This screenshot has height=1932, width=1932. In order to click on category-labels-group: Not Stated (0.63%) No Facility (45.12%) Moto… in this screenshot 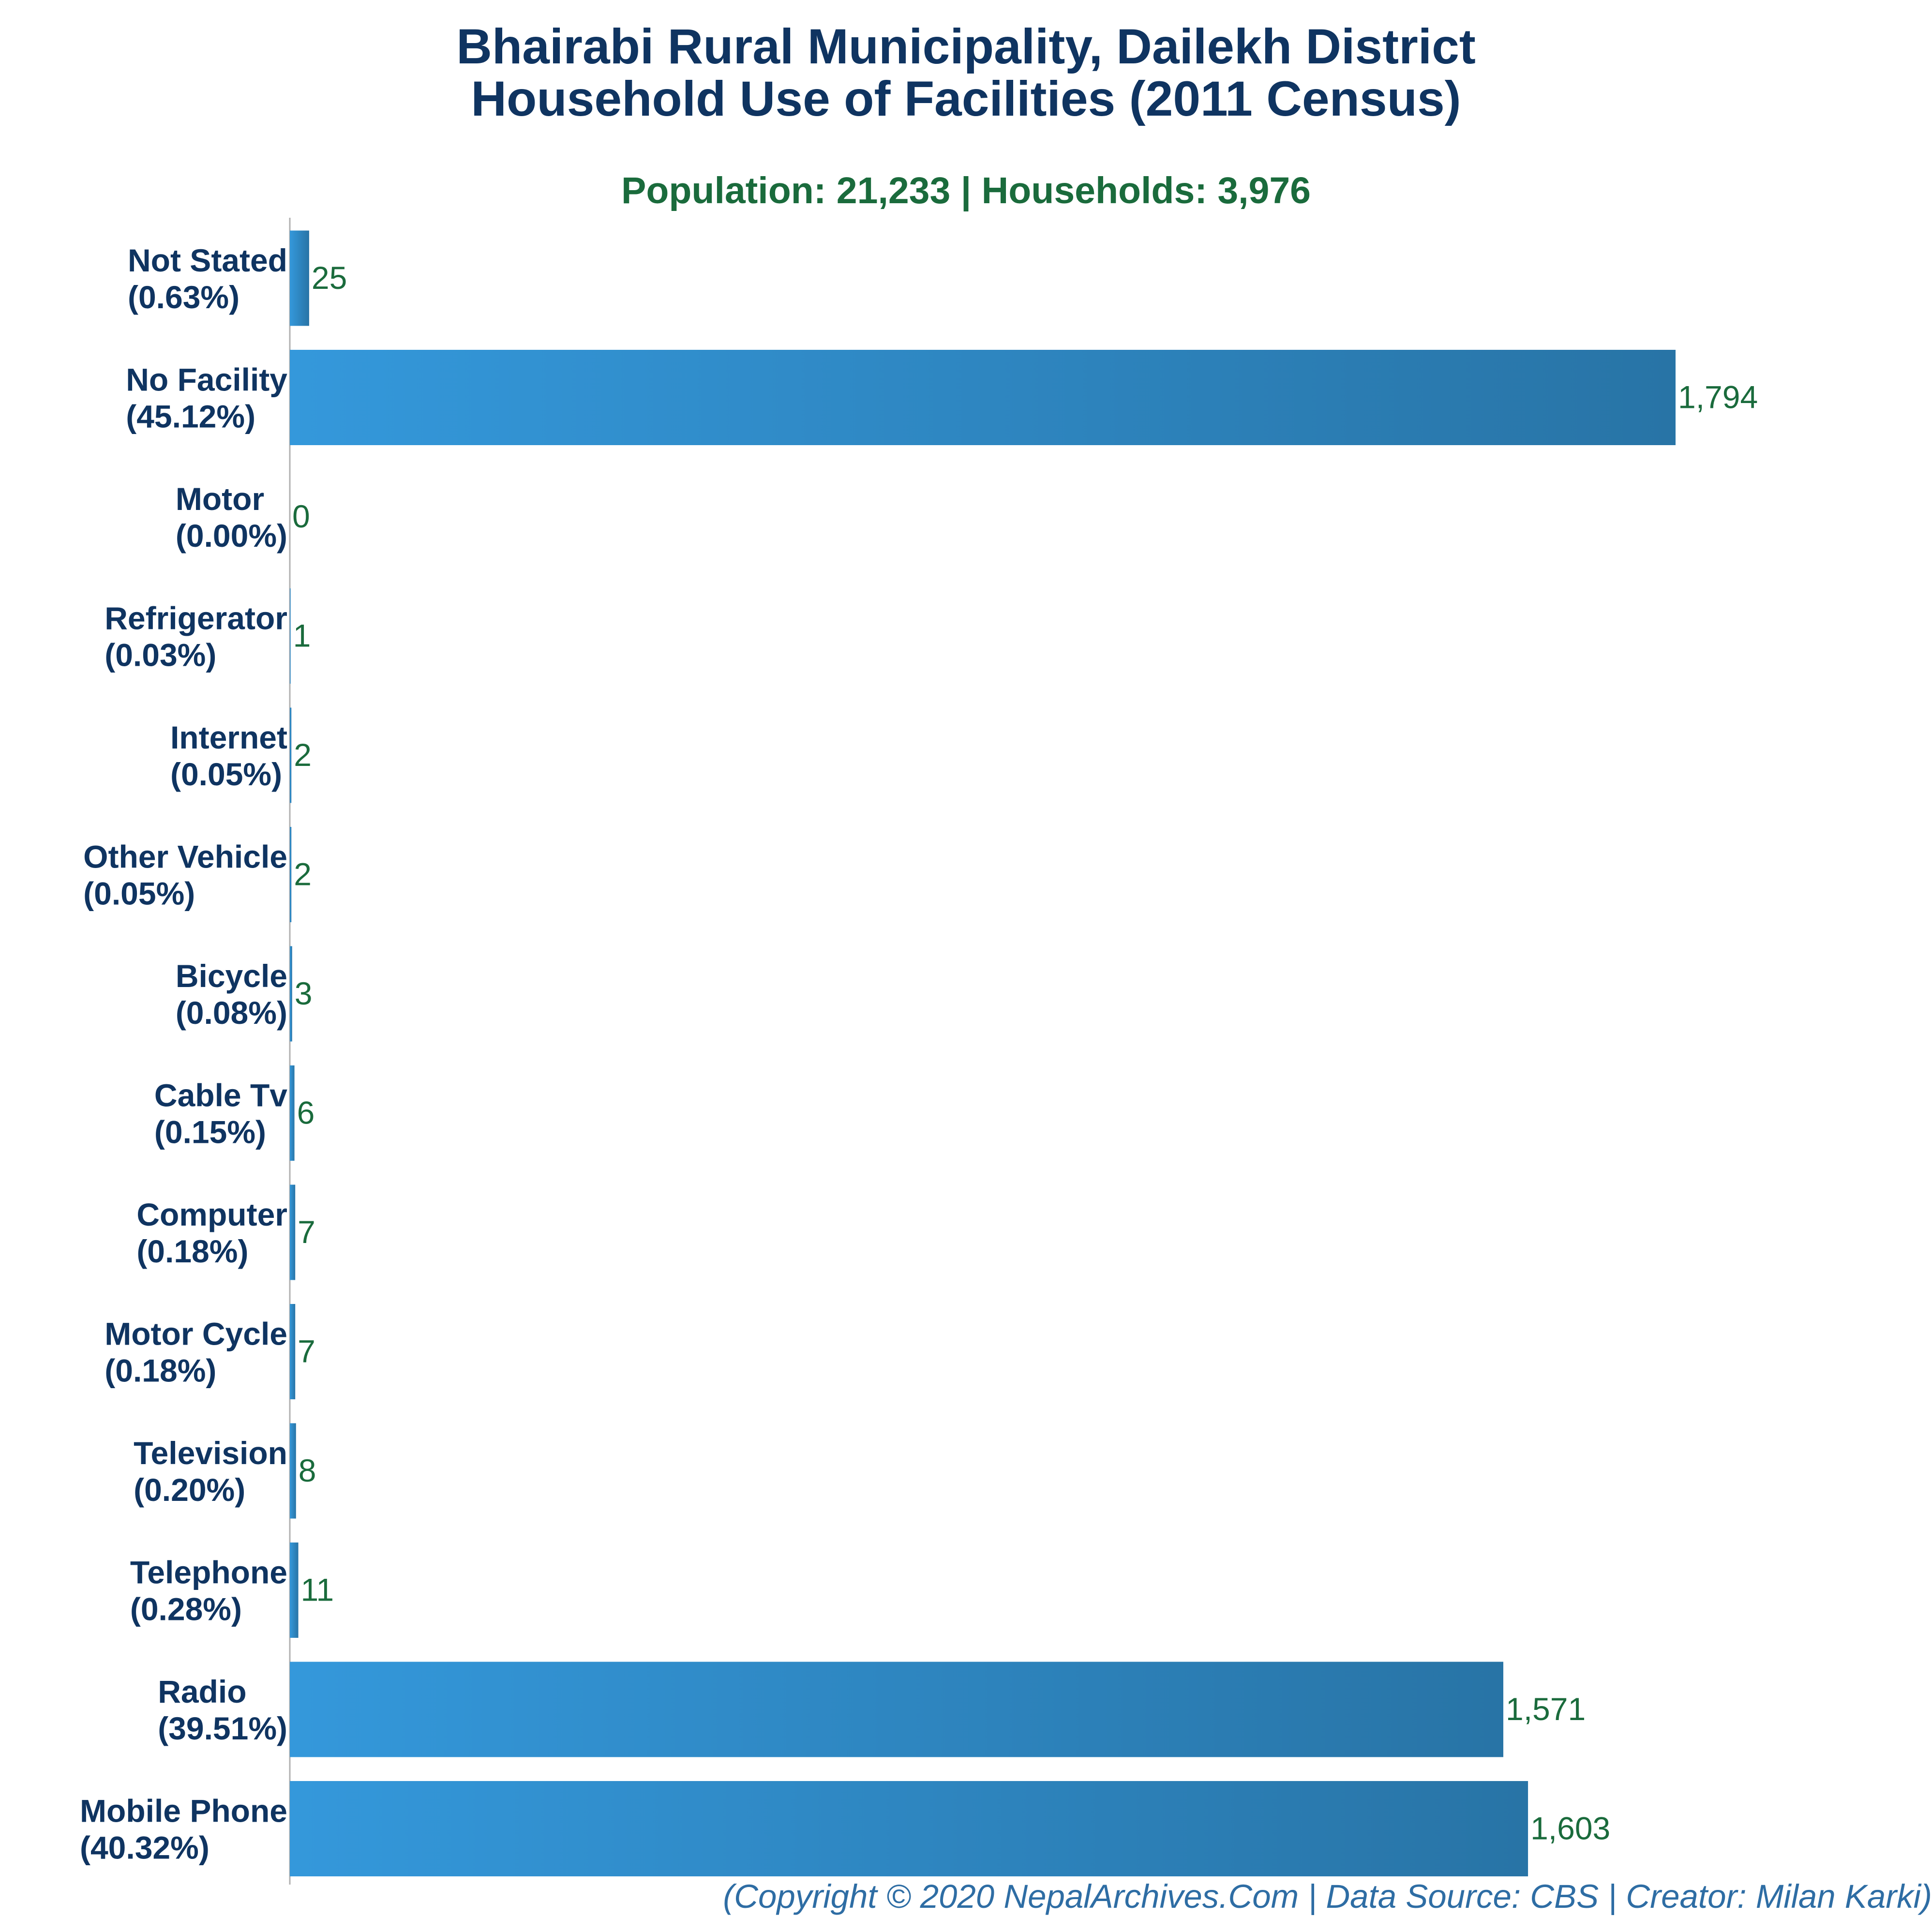, I will do `click(183, 1054)`.